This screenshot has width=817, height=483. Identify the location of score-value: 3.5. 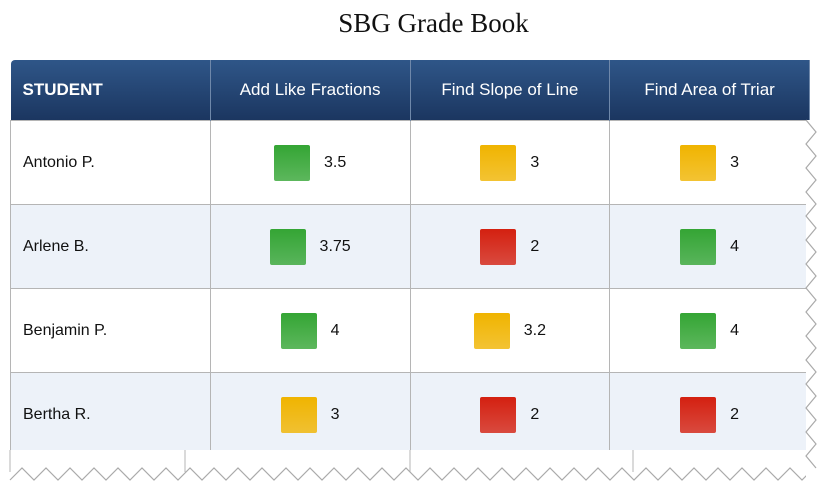
(335, 162).